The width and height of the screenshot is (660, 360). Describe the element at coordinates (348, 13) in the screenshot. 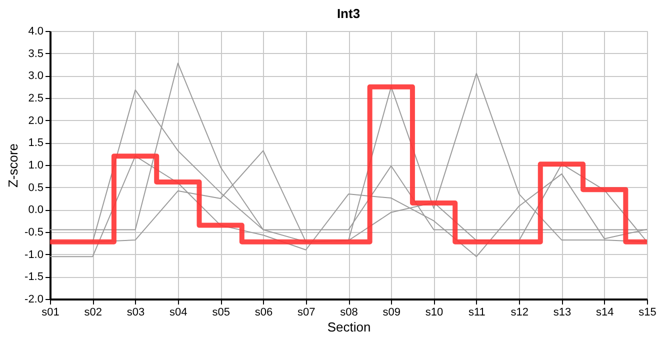

I see `chart-title: Int3` at that location.